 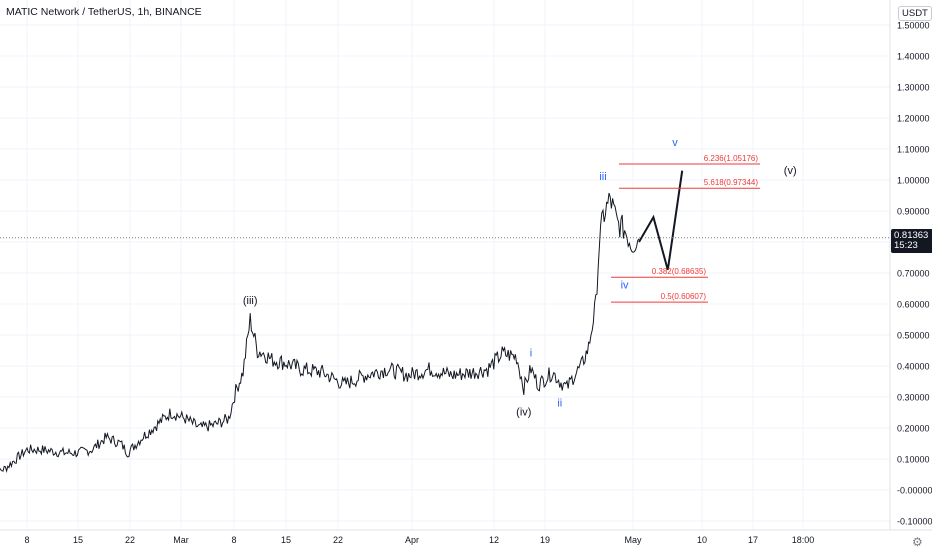 I want to click on price-tick-label: 1.40000, so click(x=913, y=57).